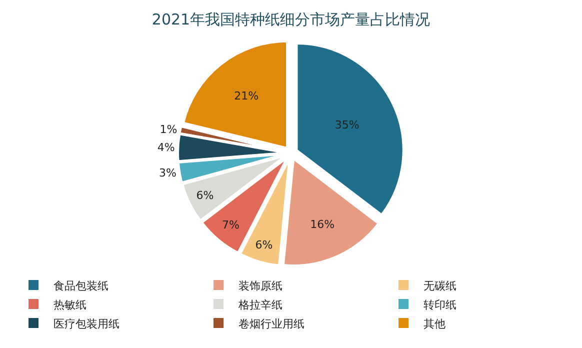 The image size is (582, 348). I want to click on legend-label: 食品包装纸, so click(81, 285).